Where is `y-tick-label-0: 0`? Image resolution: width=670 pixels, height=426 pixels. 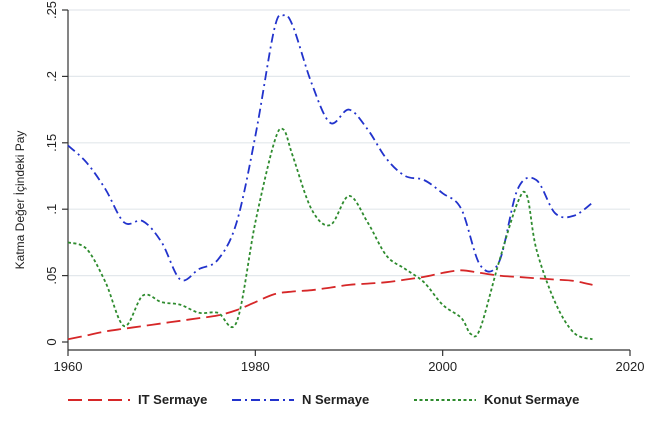
y-tick-label-0: 0 is located at coordinates (51, 341).